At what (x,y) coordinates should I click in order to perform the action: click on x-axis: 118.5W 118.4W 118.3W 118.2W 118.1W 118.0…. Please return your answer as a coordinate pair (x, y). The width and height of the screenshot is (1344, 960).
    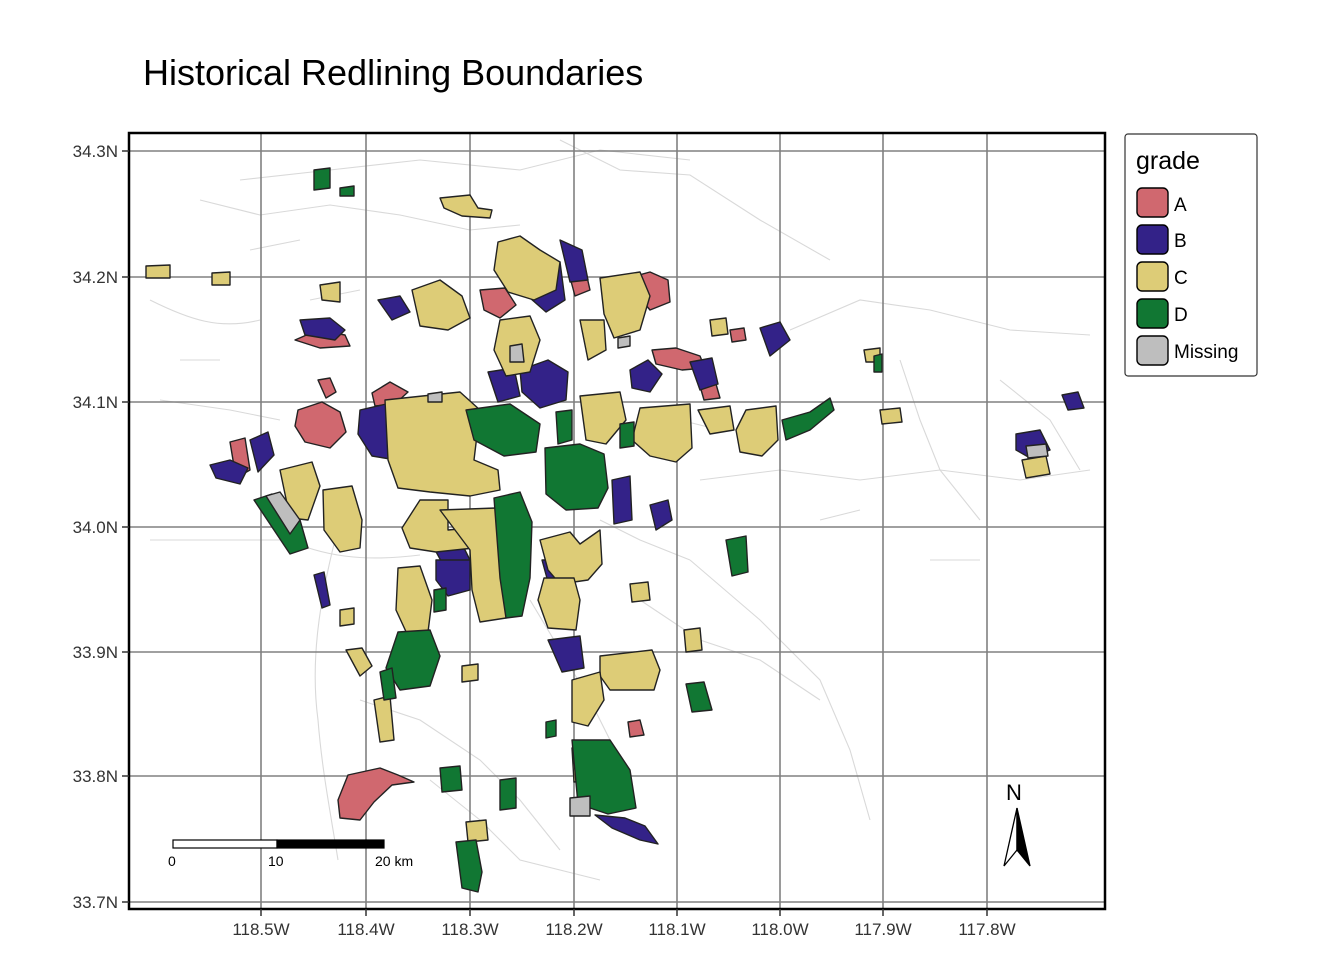
    Looking at the image, I should click on (624, 924).